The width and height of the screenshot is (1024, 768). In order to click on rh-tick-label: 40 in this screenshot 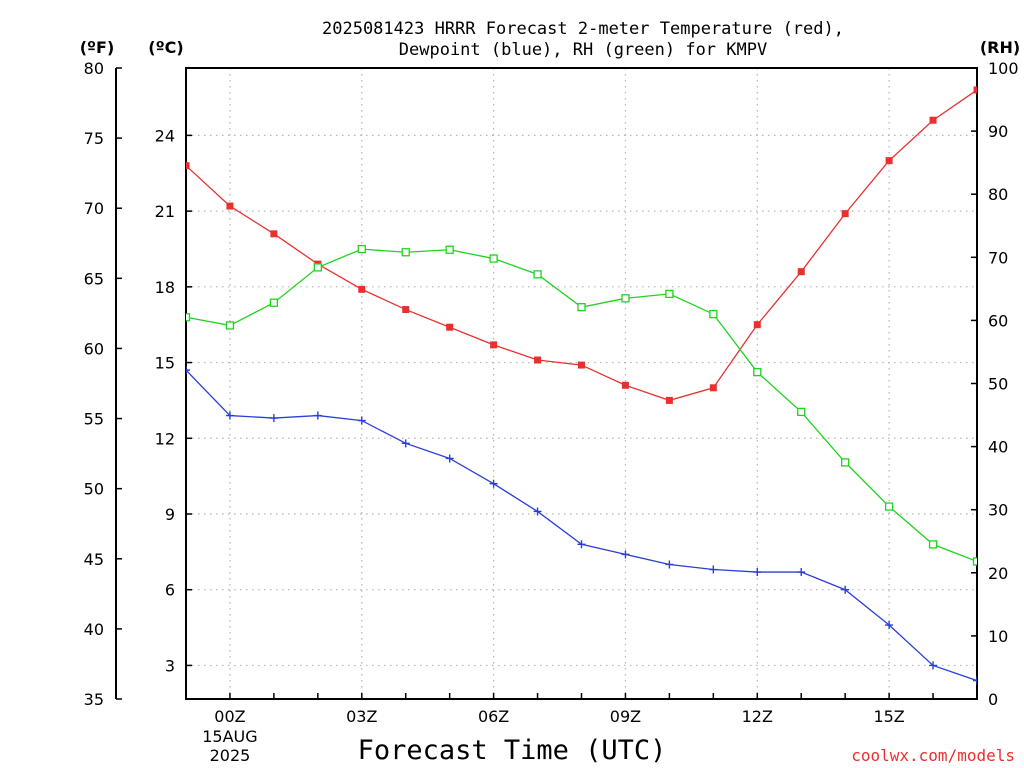, I will do `click(998, 447)`.